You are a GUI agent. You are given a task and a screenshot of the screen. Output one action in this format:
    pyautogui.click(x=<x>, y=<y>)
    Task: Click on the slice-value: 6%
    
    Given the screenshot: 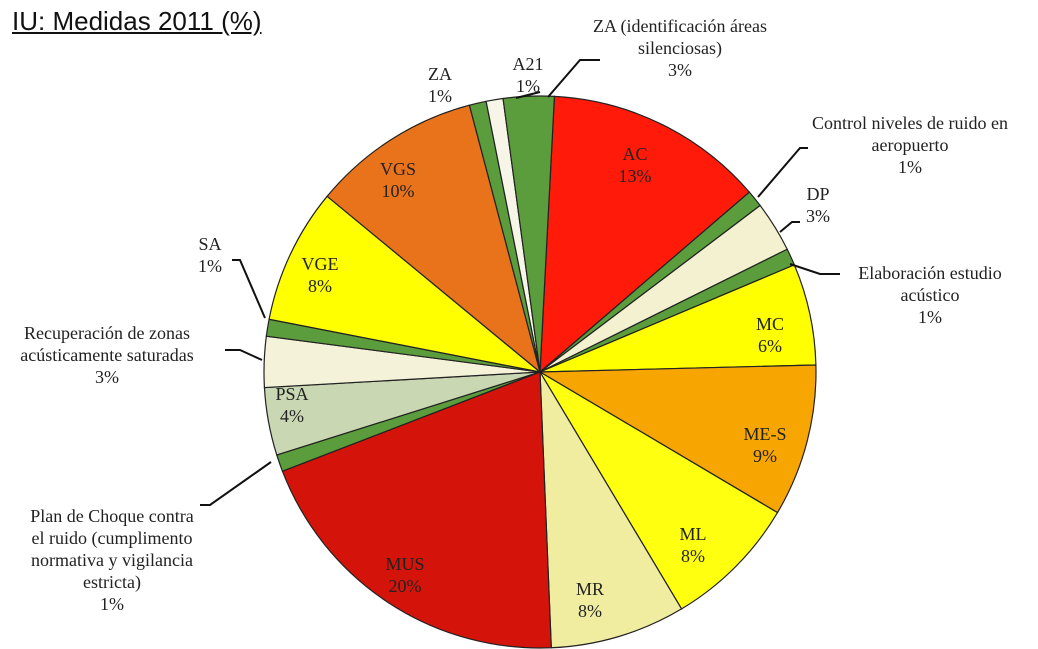 What is the action you would take?
    pyautogui.click(x=770, y=346)
    